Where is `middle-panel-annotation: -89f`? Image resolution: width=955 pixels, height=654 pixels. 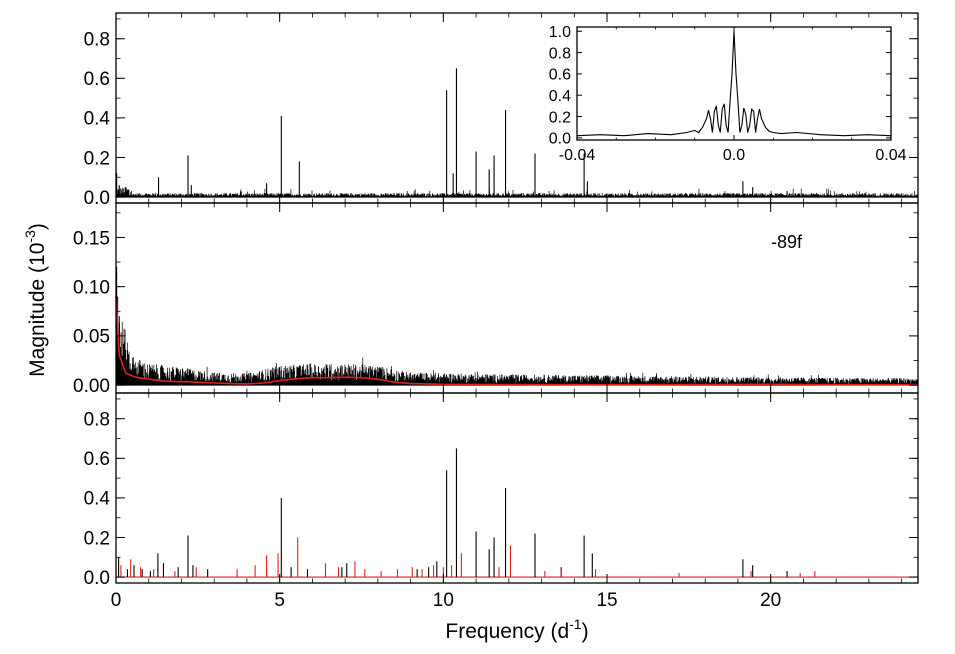
middle-panel-annotation: -89f is located at coordinates (787, 242).